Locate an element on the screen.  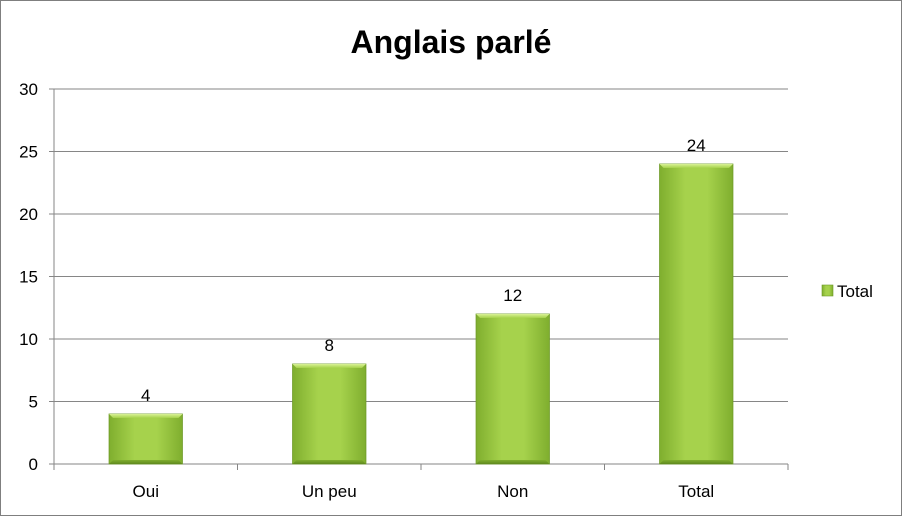
bar-oui is located at coordinates (145, 439).